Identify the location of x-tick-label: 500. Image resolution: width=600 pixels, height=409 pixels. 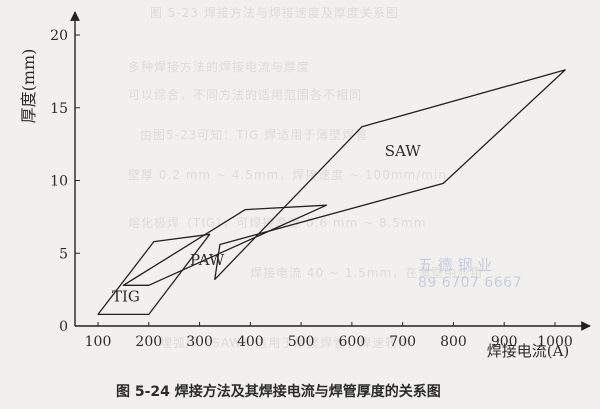
(301, 342).